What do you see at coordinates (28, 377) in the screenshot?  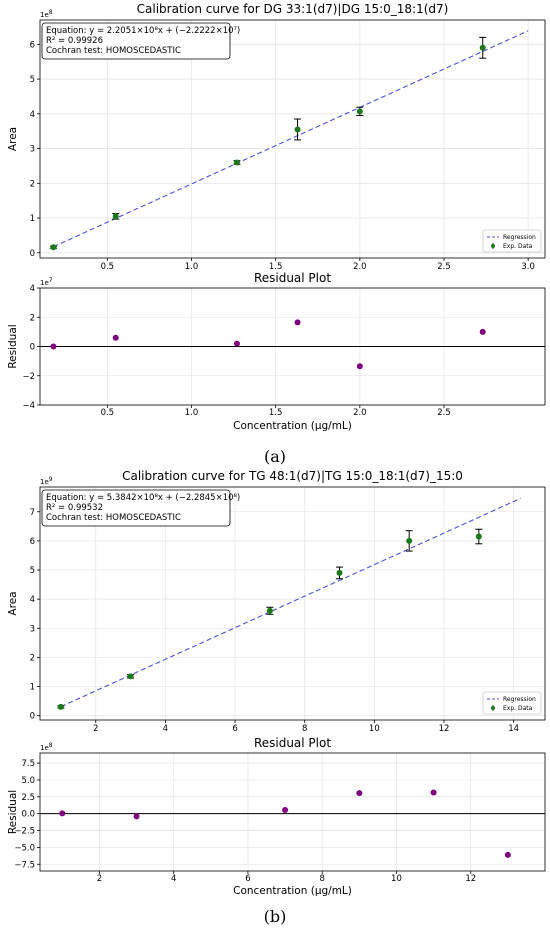 I see `y-tick-label: −2` at bounding box center [28, 377].